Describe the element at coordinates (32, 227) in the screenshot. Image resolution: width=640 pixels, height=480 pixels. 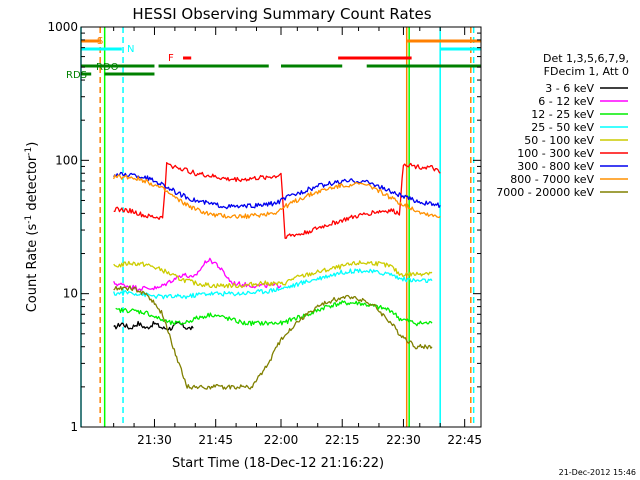
I see `y-axis-label: Count Rate (s-1 detector-1)` at that location.